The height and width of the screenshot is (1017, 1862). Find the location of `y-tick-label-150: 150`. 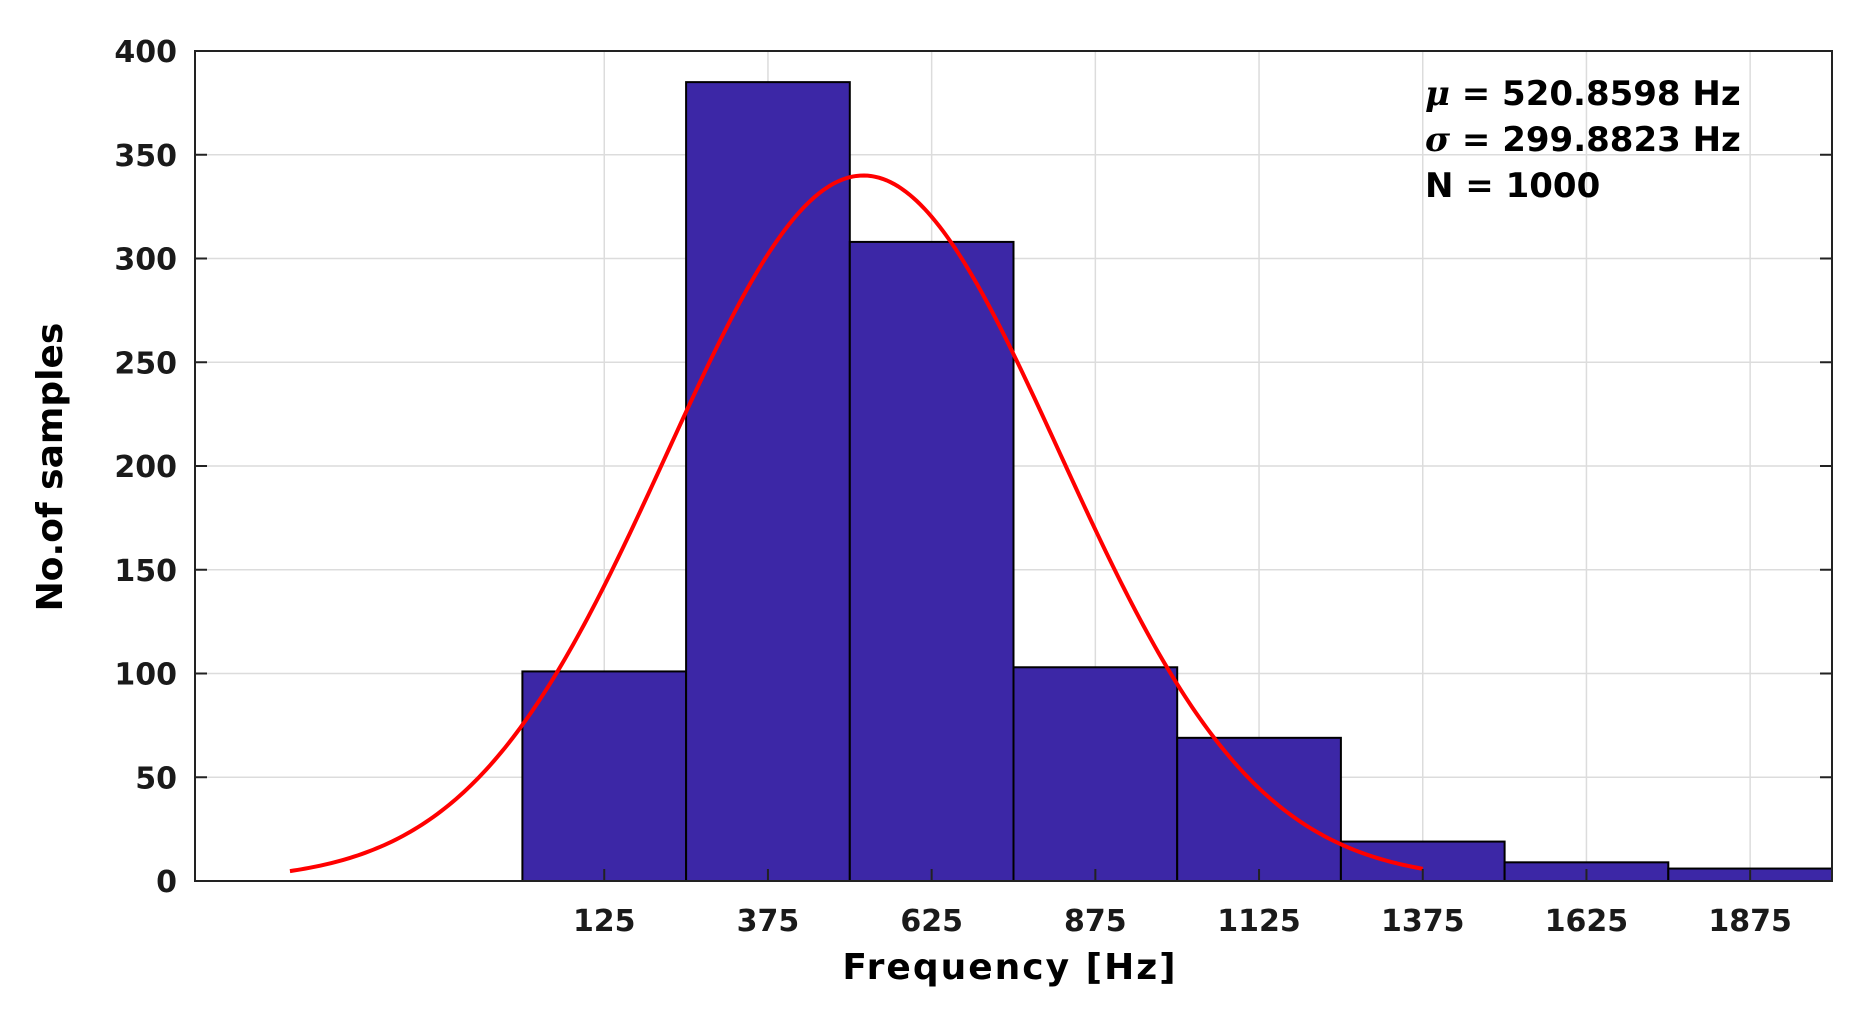

y-tick-label-150: 150 is located at coordinates (145, 571).